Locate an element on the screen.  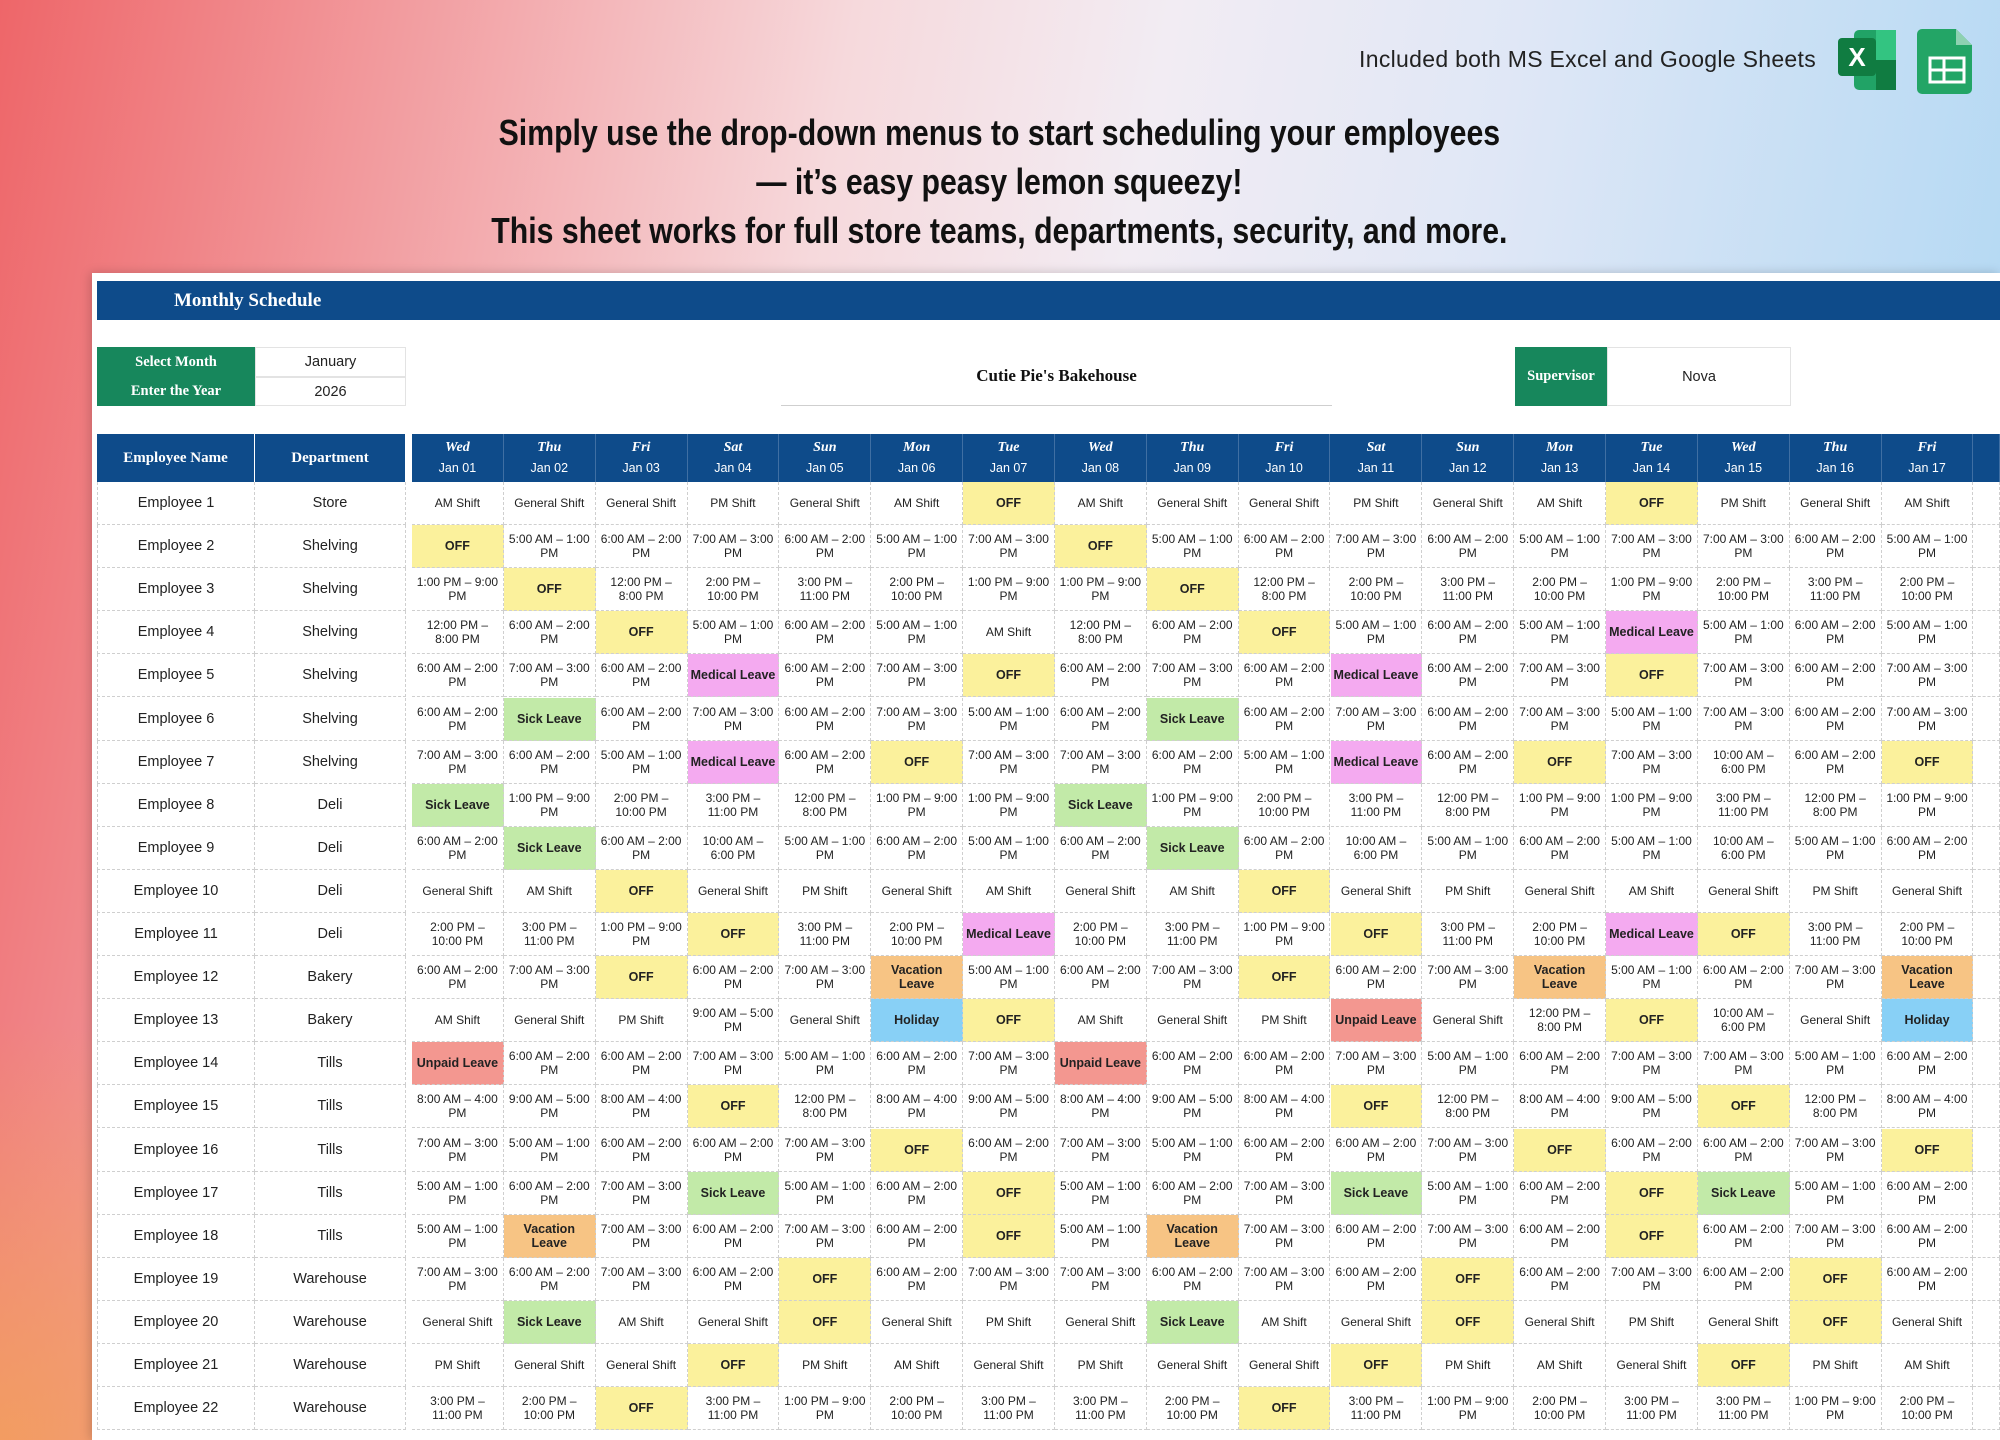
weekday: Fri is located at coordinates (1927, 447).